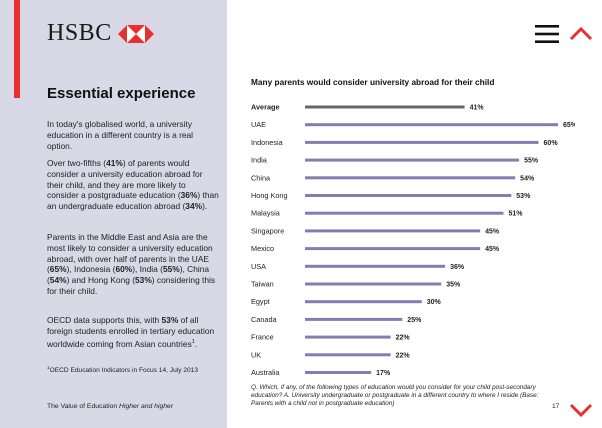 Image resolution: width=602 pixels, height=428 pixels. I want to click on value-label: 35%, so click(453, 285).